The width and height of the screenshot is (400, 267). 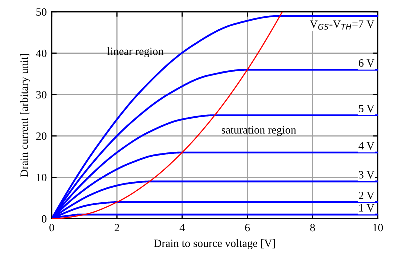 I want to click on series-label: V$_{GS}$-V$_{TH}$=7 V, so click(x=342, y=25).